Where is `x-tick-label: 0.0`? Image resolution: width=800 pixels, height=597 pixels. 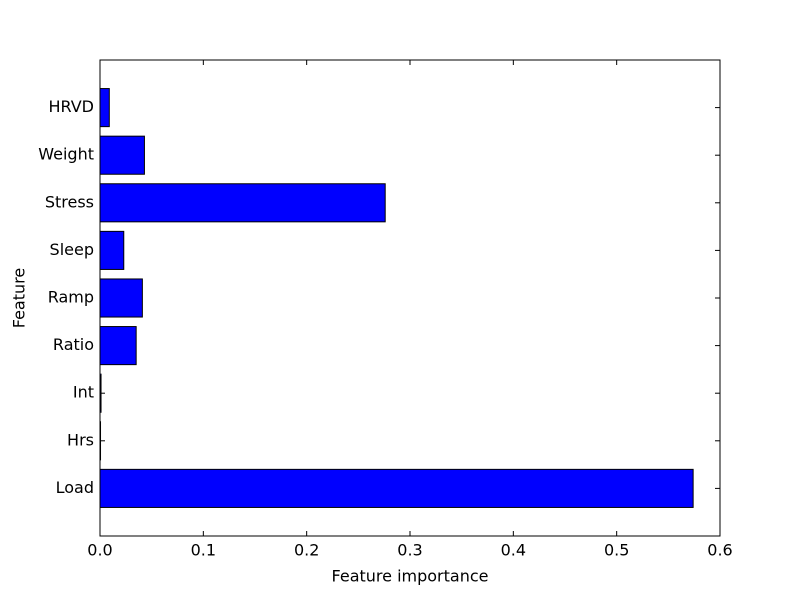
x-tick-label: 0.0 is located at coordinates (99, 550).